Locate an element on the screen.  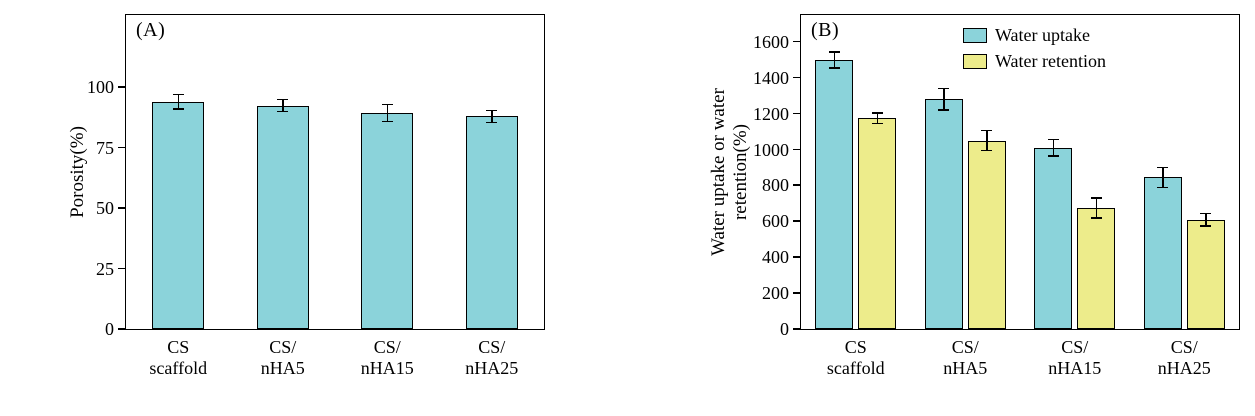
legend-swatch-water-uptake is located at coordinates (975, 35).